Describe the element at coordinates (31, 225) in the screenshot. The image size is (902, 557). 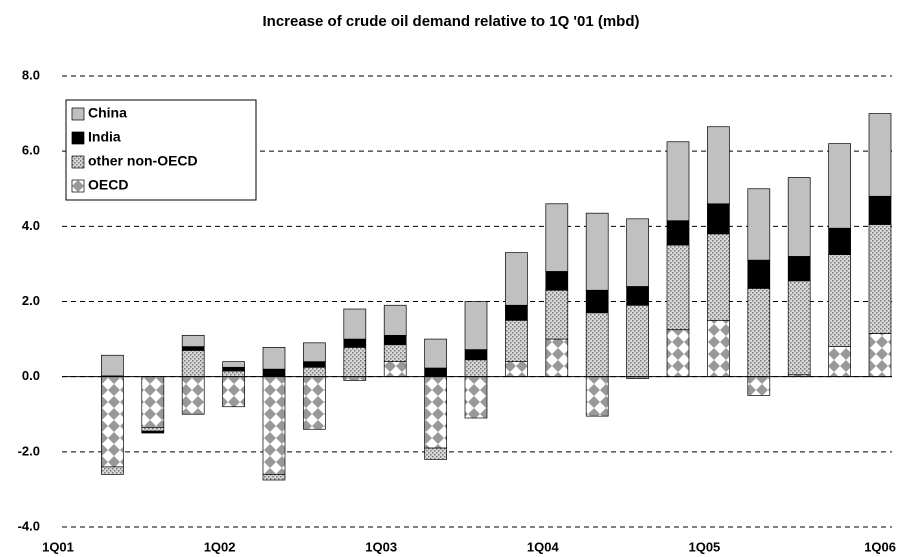
I see `y-tick-label: 4.0` at that location.